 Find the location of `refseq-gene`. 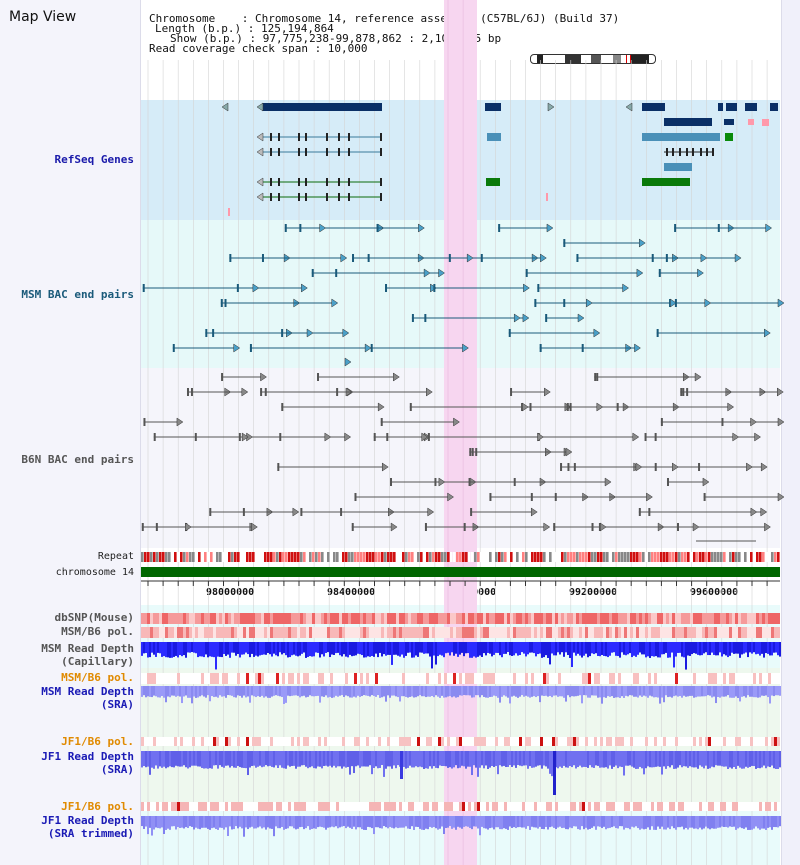

refseq-gene is located at coordinates (765, 122).